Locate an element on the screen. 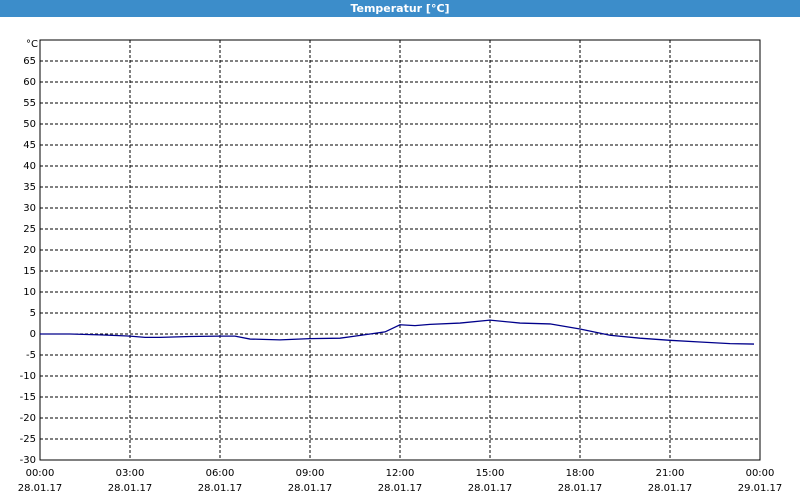 The width and height of the screenshot is (800, 500). y-tick-label: -10 is located at coordinates (28, 376).